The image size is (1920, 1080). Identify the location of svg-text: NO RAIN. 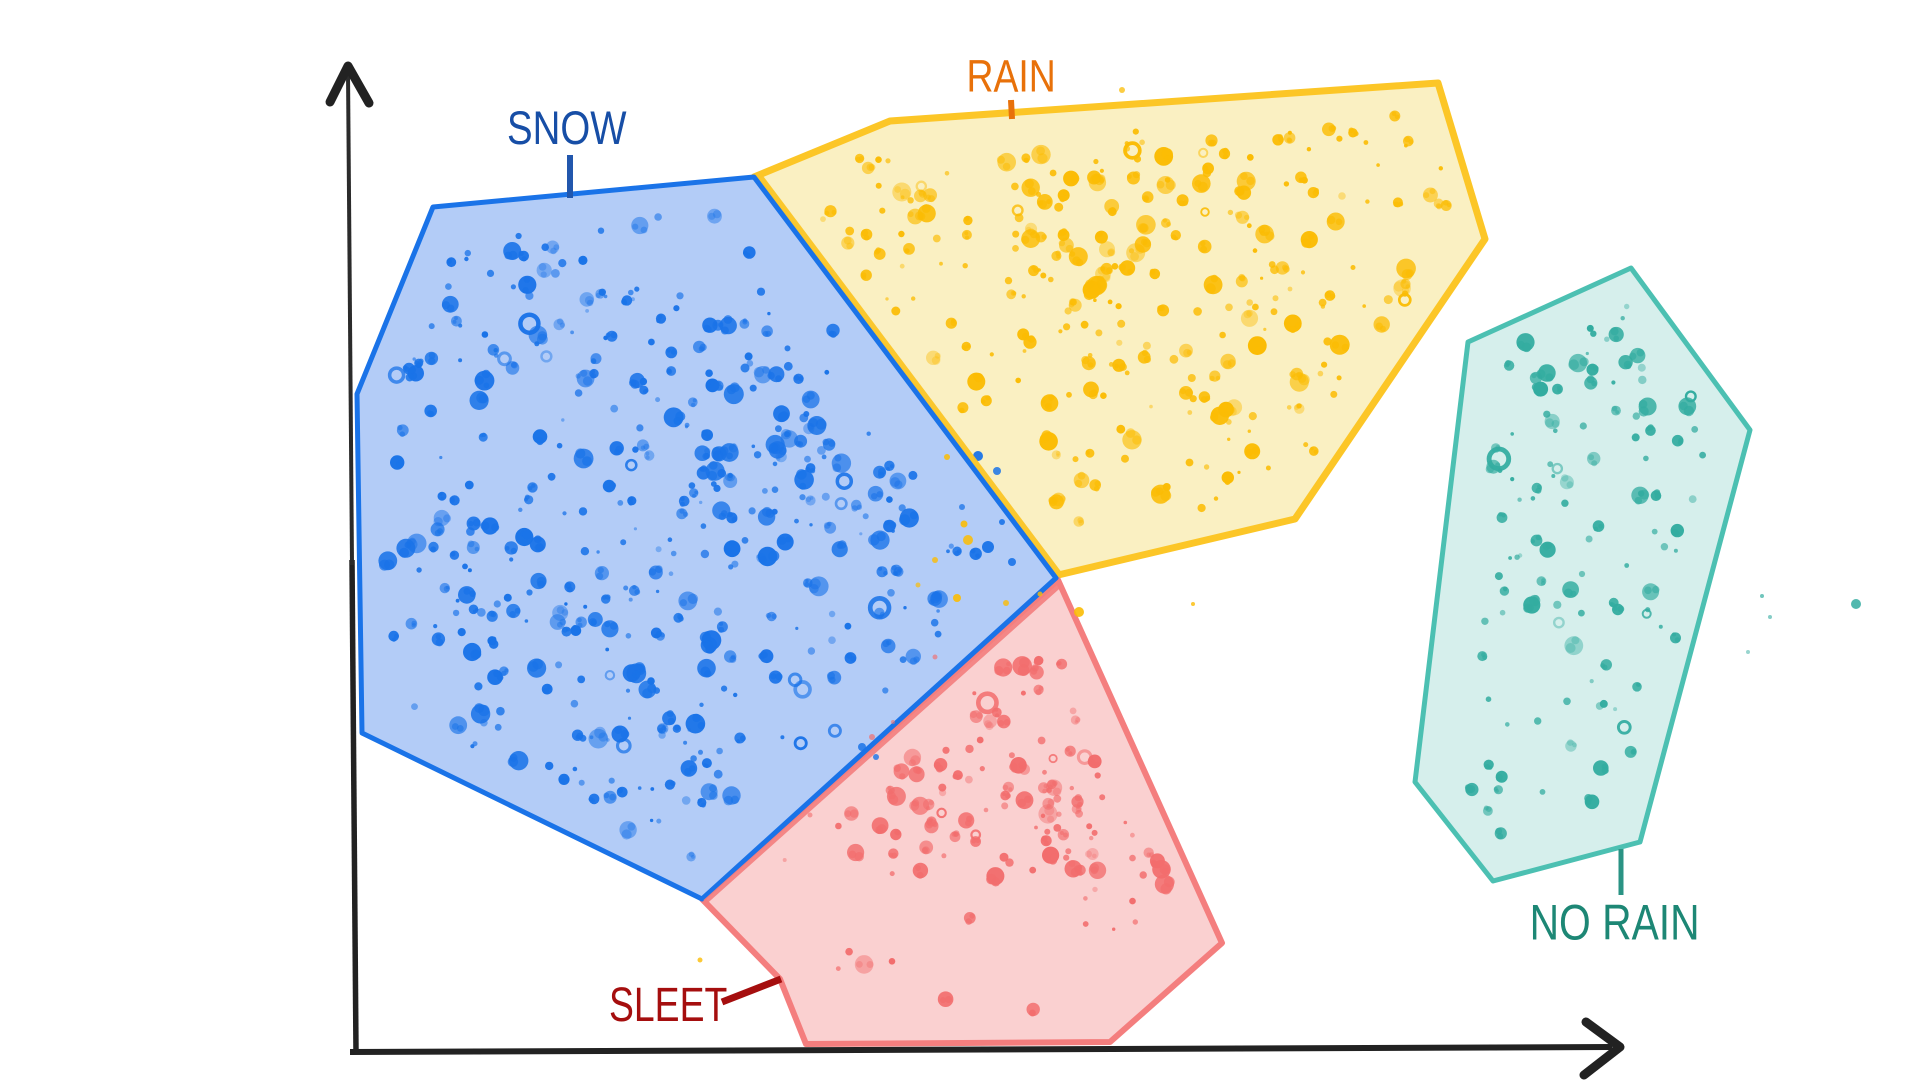
(1615, 923).